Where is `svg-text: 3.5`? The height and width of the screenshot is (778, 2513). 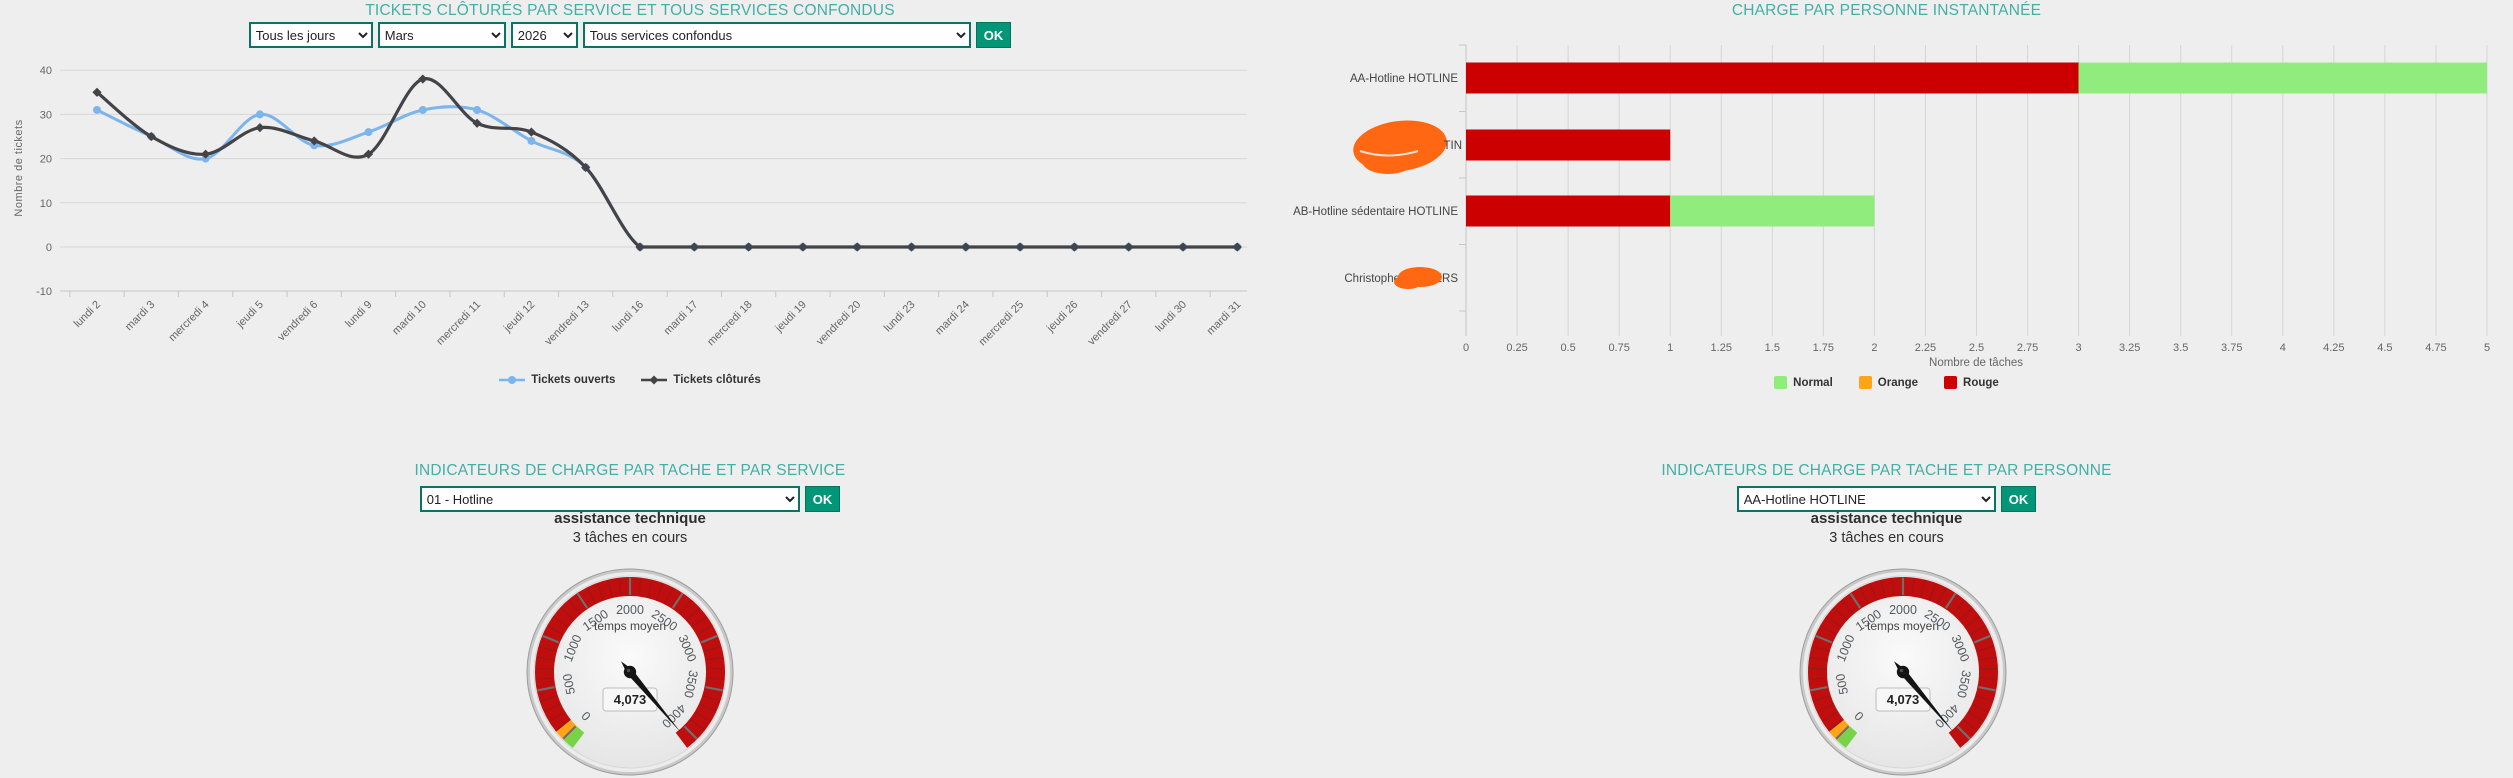
svg-text: 3.5 is located at coordinates (2180, 348).